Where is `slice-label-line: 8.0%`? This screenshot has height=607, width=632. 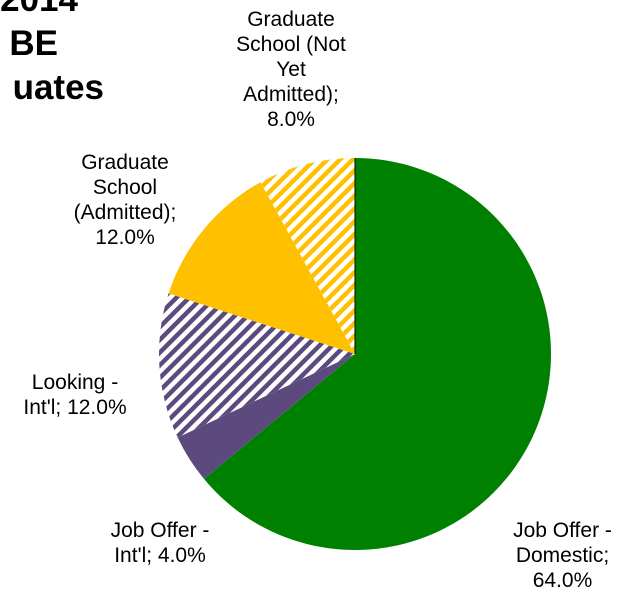
slice-label-line: 8.0% is located at coordinates (291, 119).